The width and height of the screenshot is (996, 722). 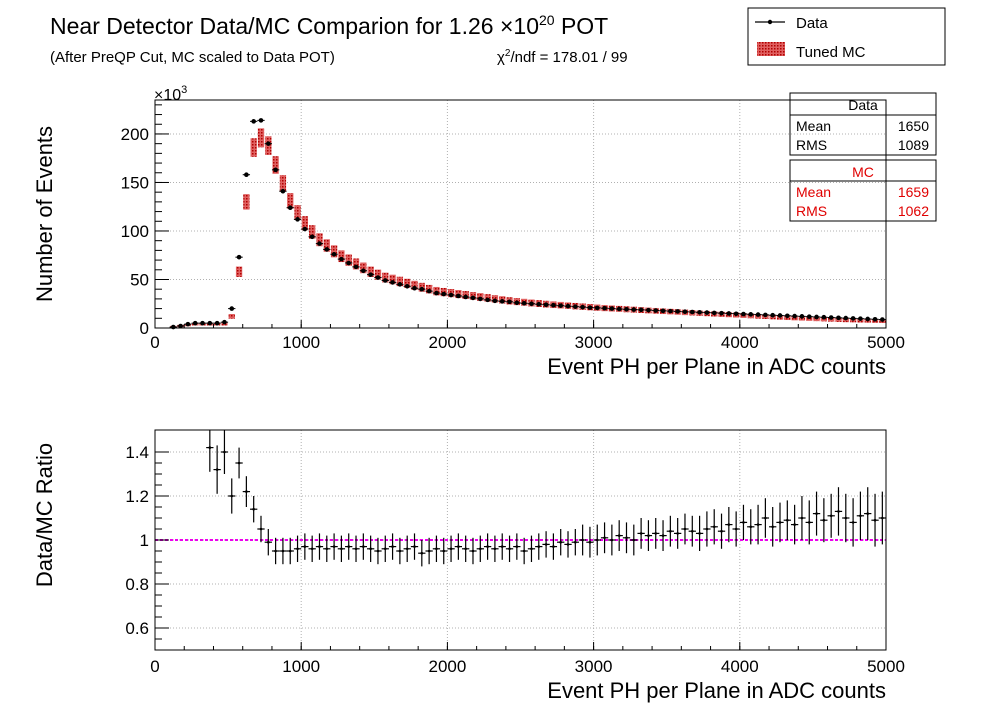 I want to click on bottom-y-tick-label: 1.4, so click(x=137, y=452).